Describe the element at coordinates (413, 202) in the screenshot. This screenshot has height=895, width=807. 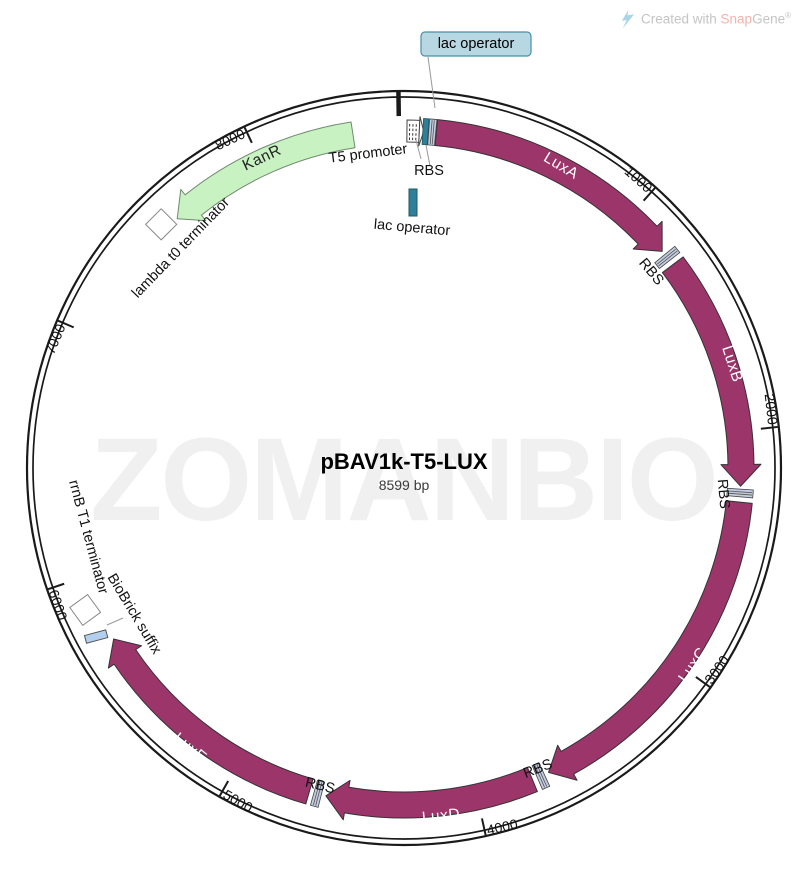
I see `lac-operator-swatch` at that location.